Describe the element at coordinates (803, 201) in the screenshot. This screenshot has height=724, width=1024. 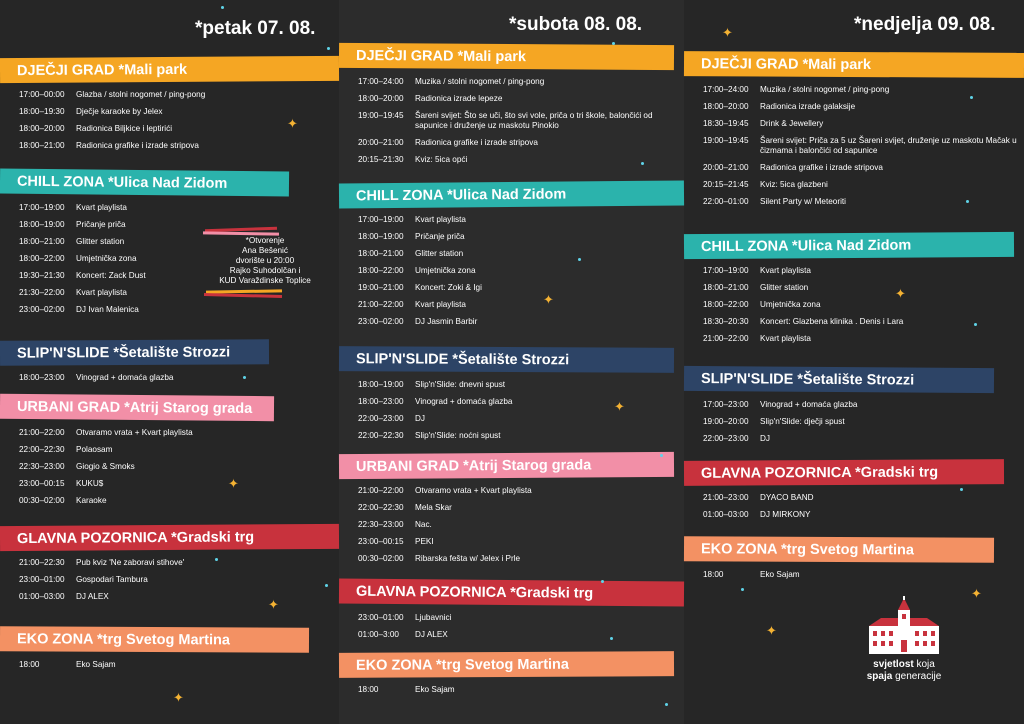
I see `event-name: Silent Party w/ Meteoriti` at that location.